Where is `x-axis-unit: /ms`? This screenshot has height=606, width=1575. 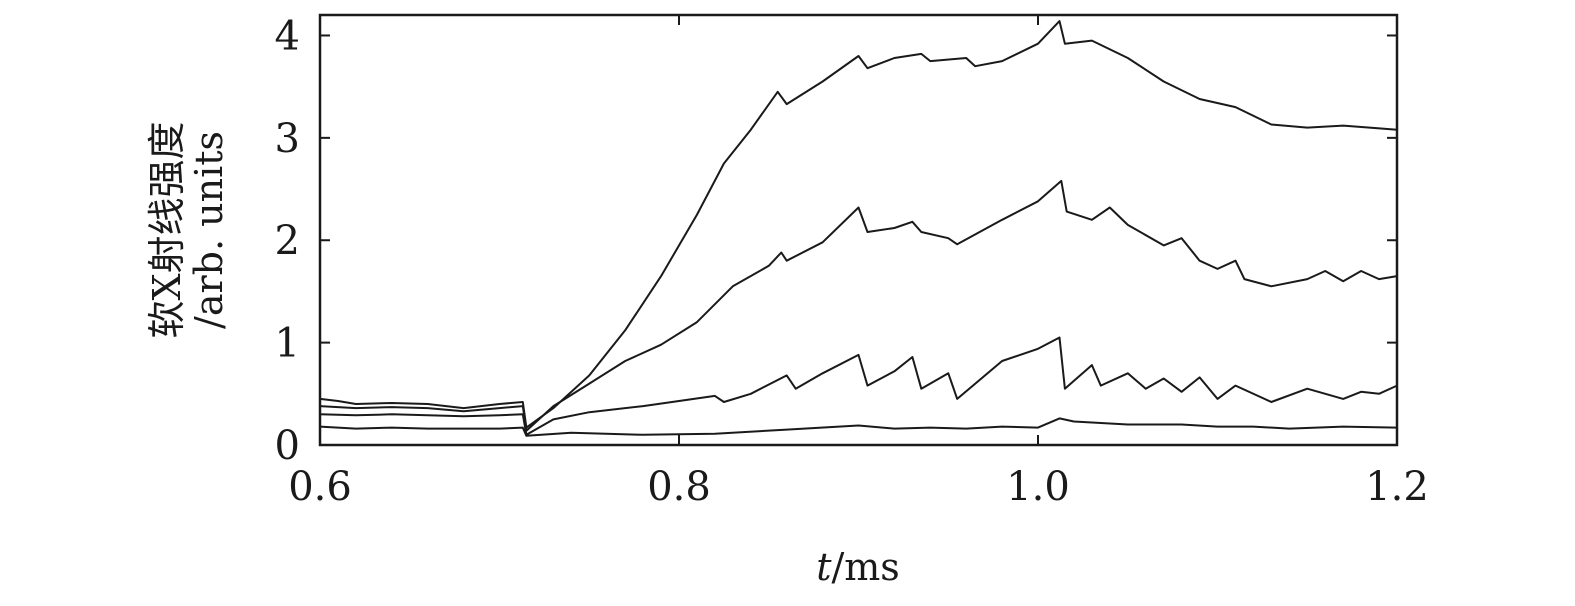 x-axis-unit: /ms is located at coordinates (865, 567).